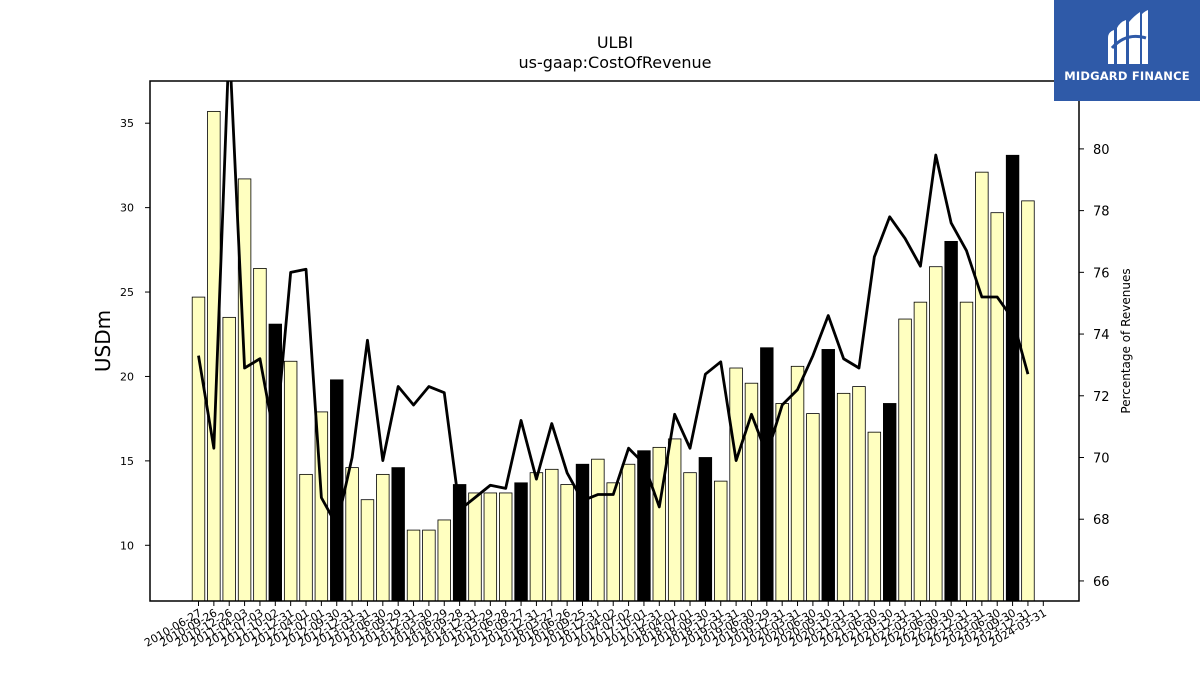 The width and height of the screenshot is (1200, 675). Describe the element at coordinates (1127, 76) in the screenshot. I see `logo-text: MIDGARD FINANCE` at that location.